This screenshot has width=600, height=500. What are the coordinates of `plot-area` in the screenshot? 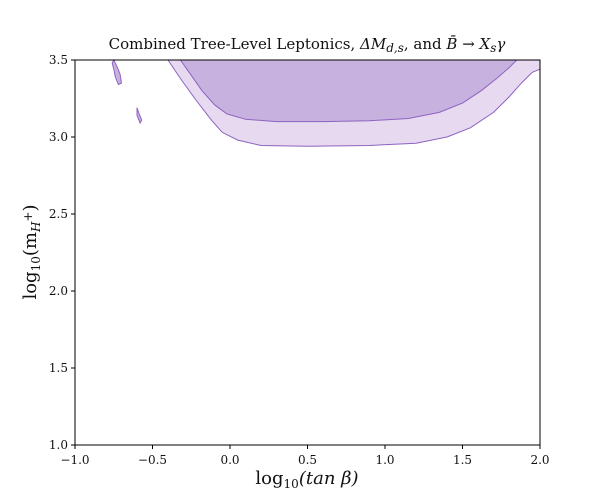 It's located at (326, 102).